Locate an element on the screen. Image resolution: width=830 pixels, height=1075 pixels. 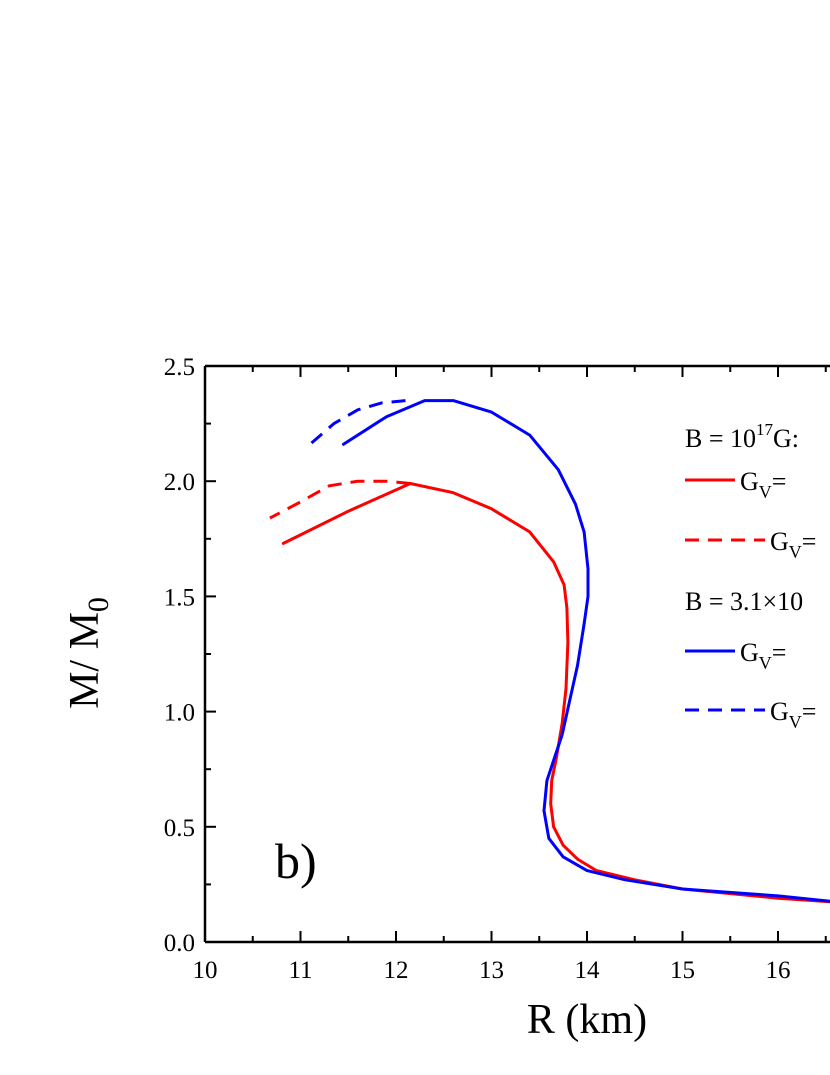
x-axis-title: R (km) is located at coordinates (587, 1020).